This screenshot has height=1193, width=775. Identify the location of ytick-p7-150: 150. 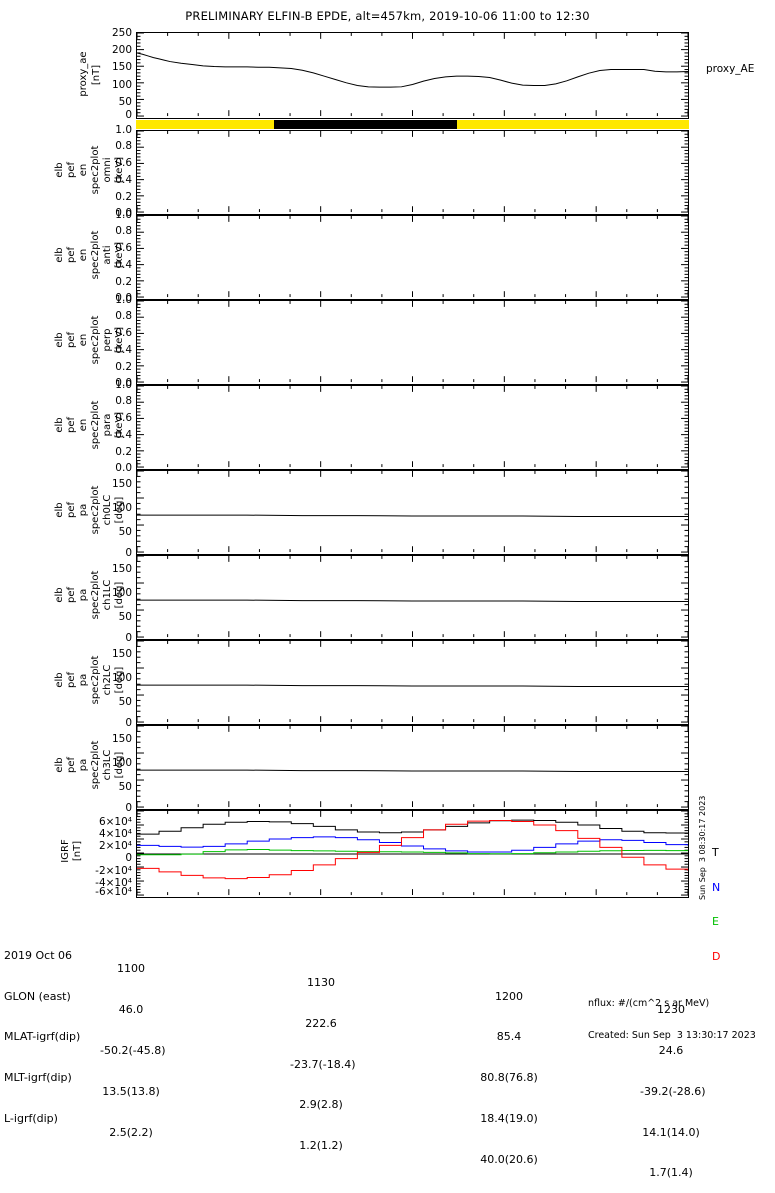
(121, 569).